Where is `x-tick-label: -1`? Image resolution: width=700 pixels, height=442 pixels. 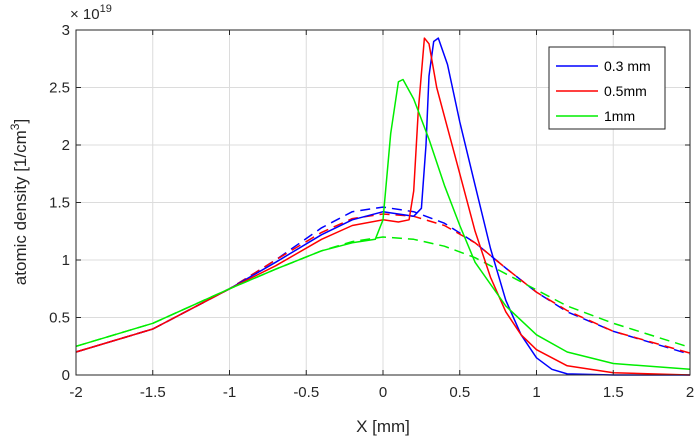 x-tick-label: -1 is located at coordinates (229, 392).